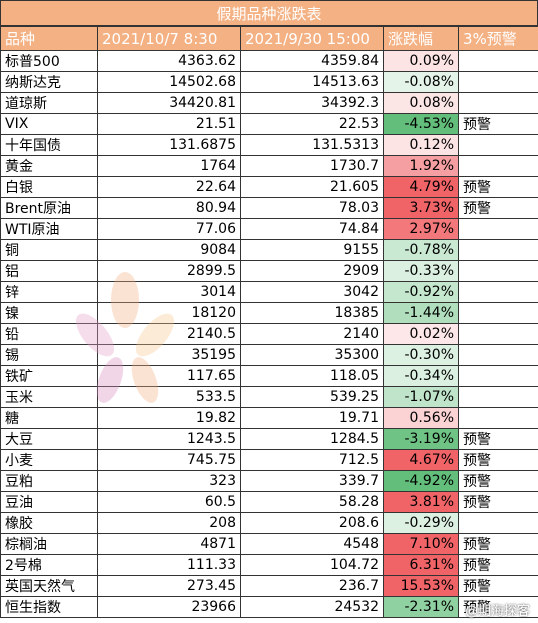  I want to click on table-cell: 712.5, so click(312, 460).